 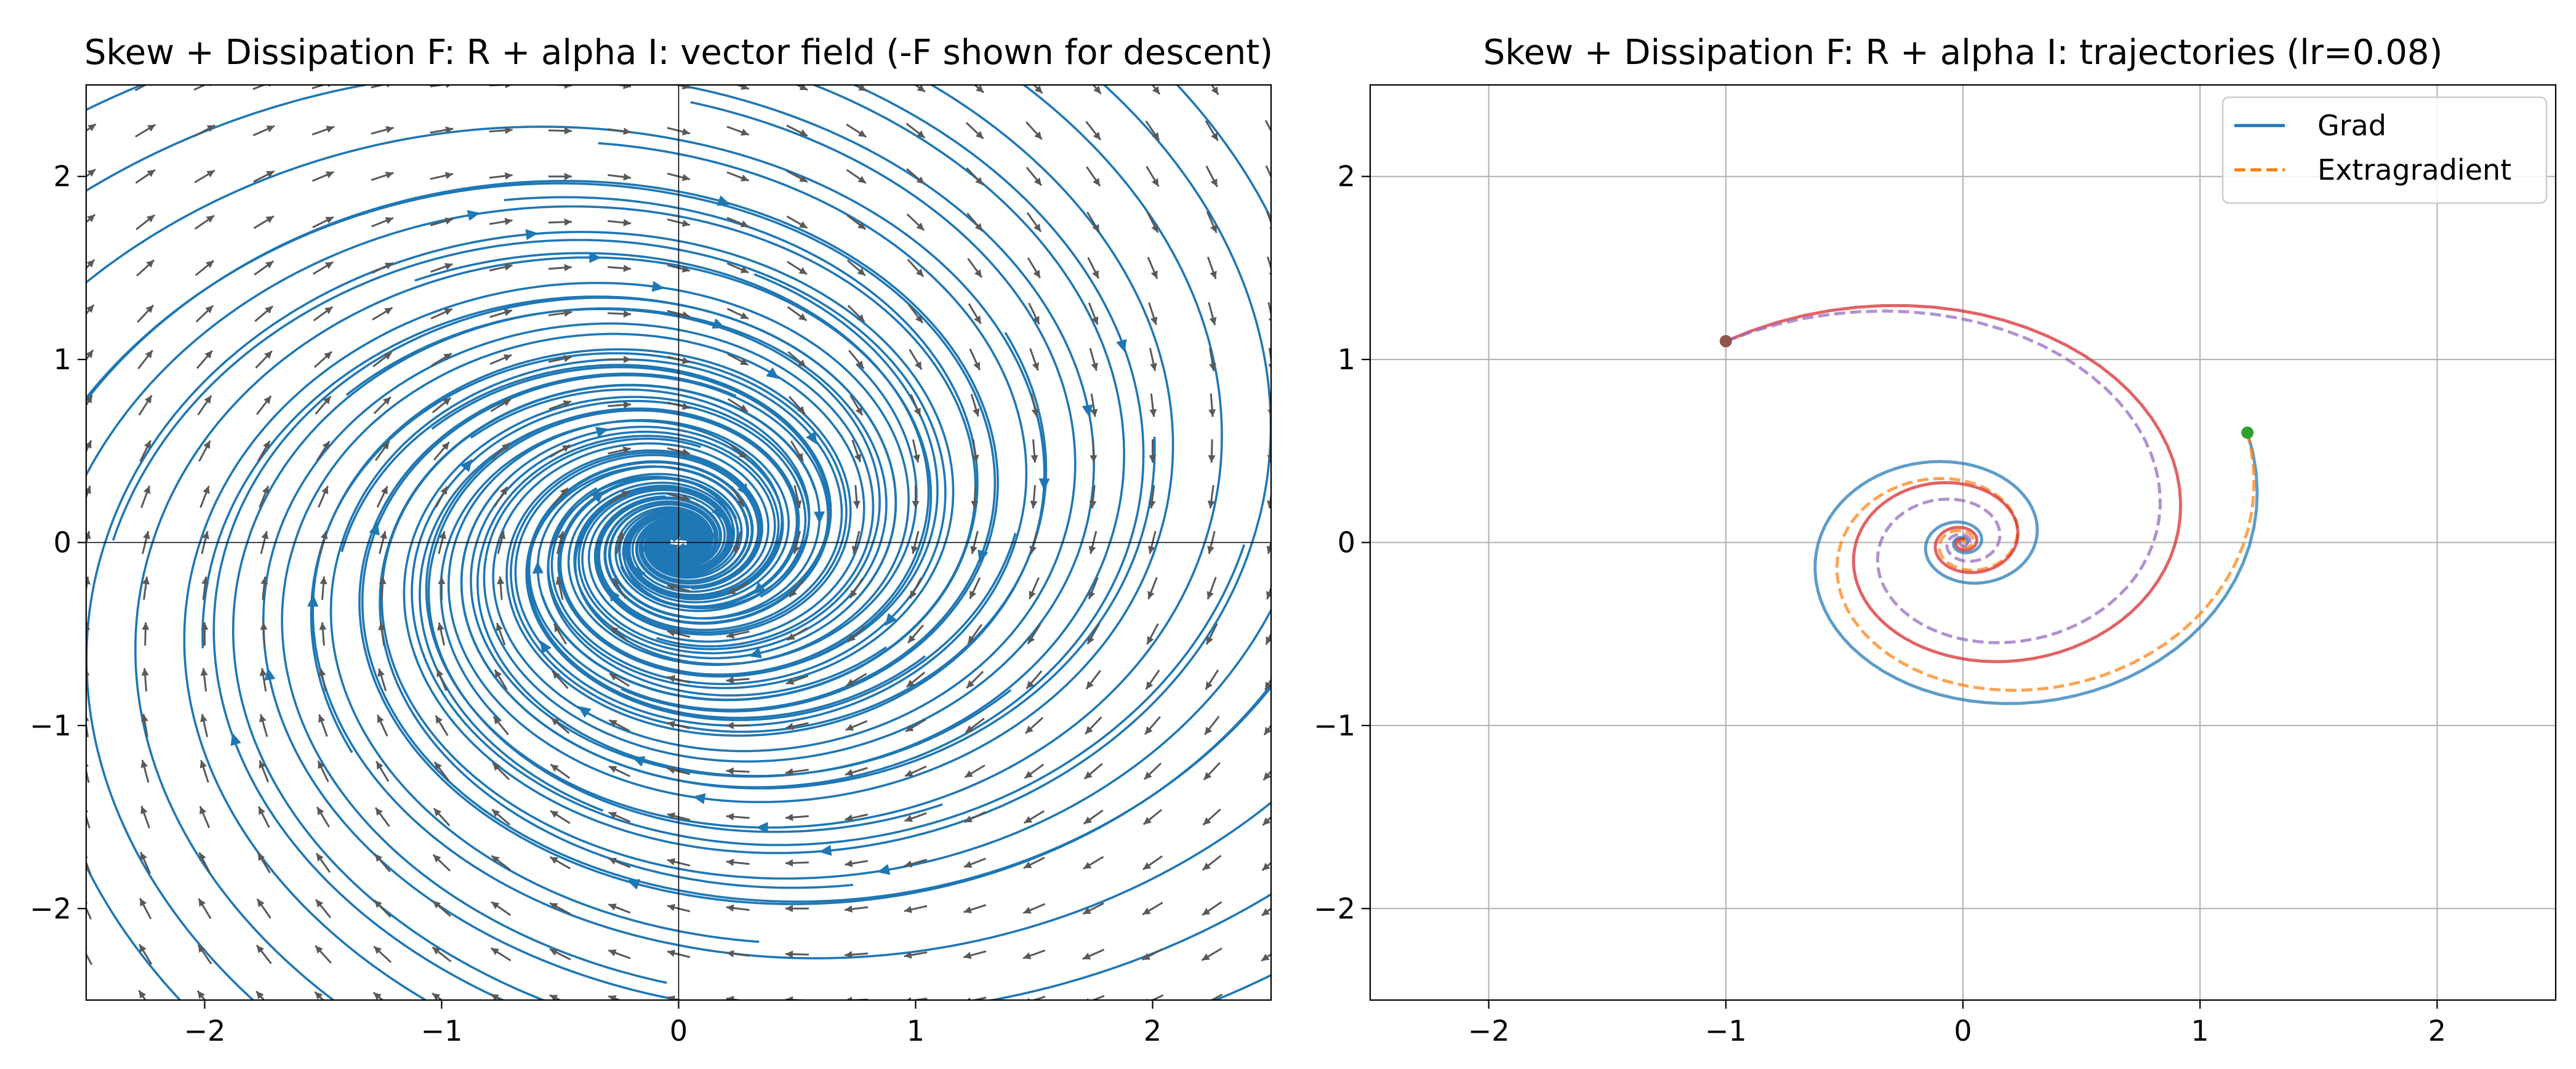 What do you see at coordinates (62, 176) in the screenshot?
I see `vf-ytick-label: 2` at bounding box center [62, 176].